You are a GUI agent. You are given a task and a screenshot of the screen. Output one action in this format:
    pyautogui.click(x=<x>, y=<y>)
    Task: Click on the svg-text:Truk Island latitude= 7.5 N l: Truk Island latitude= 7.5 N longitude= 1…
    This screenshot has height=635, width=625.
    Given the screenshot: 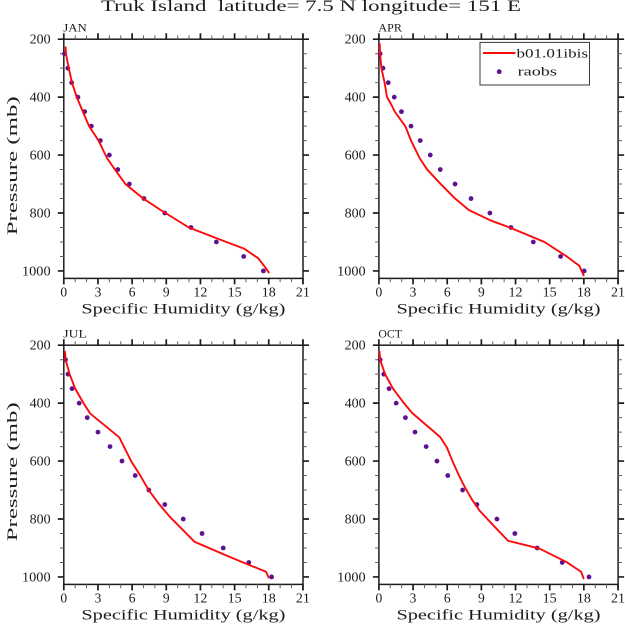 What is the action you would take?
    pyautogui.click(x=311, y=7)
    